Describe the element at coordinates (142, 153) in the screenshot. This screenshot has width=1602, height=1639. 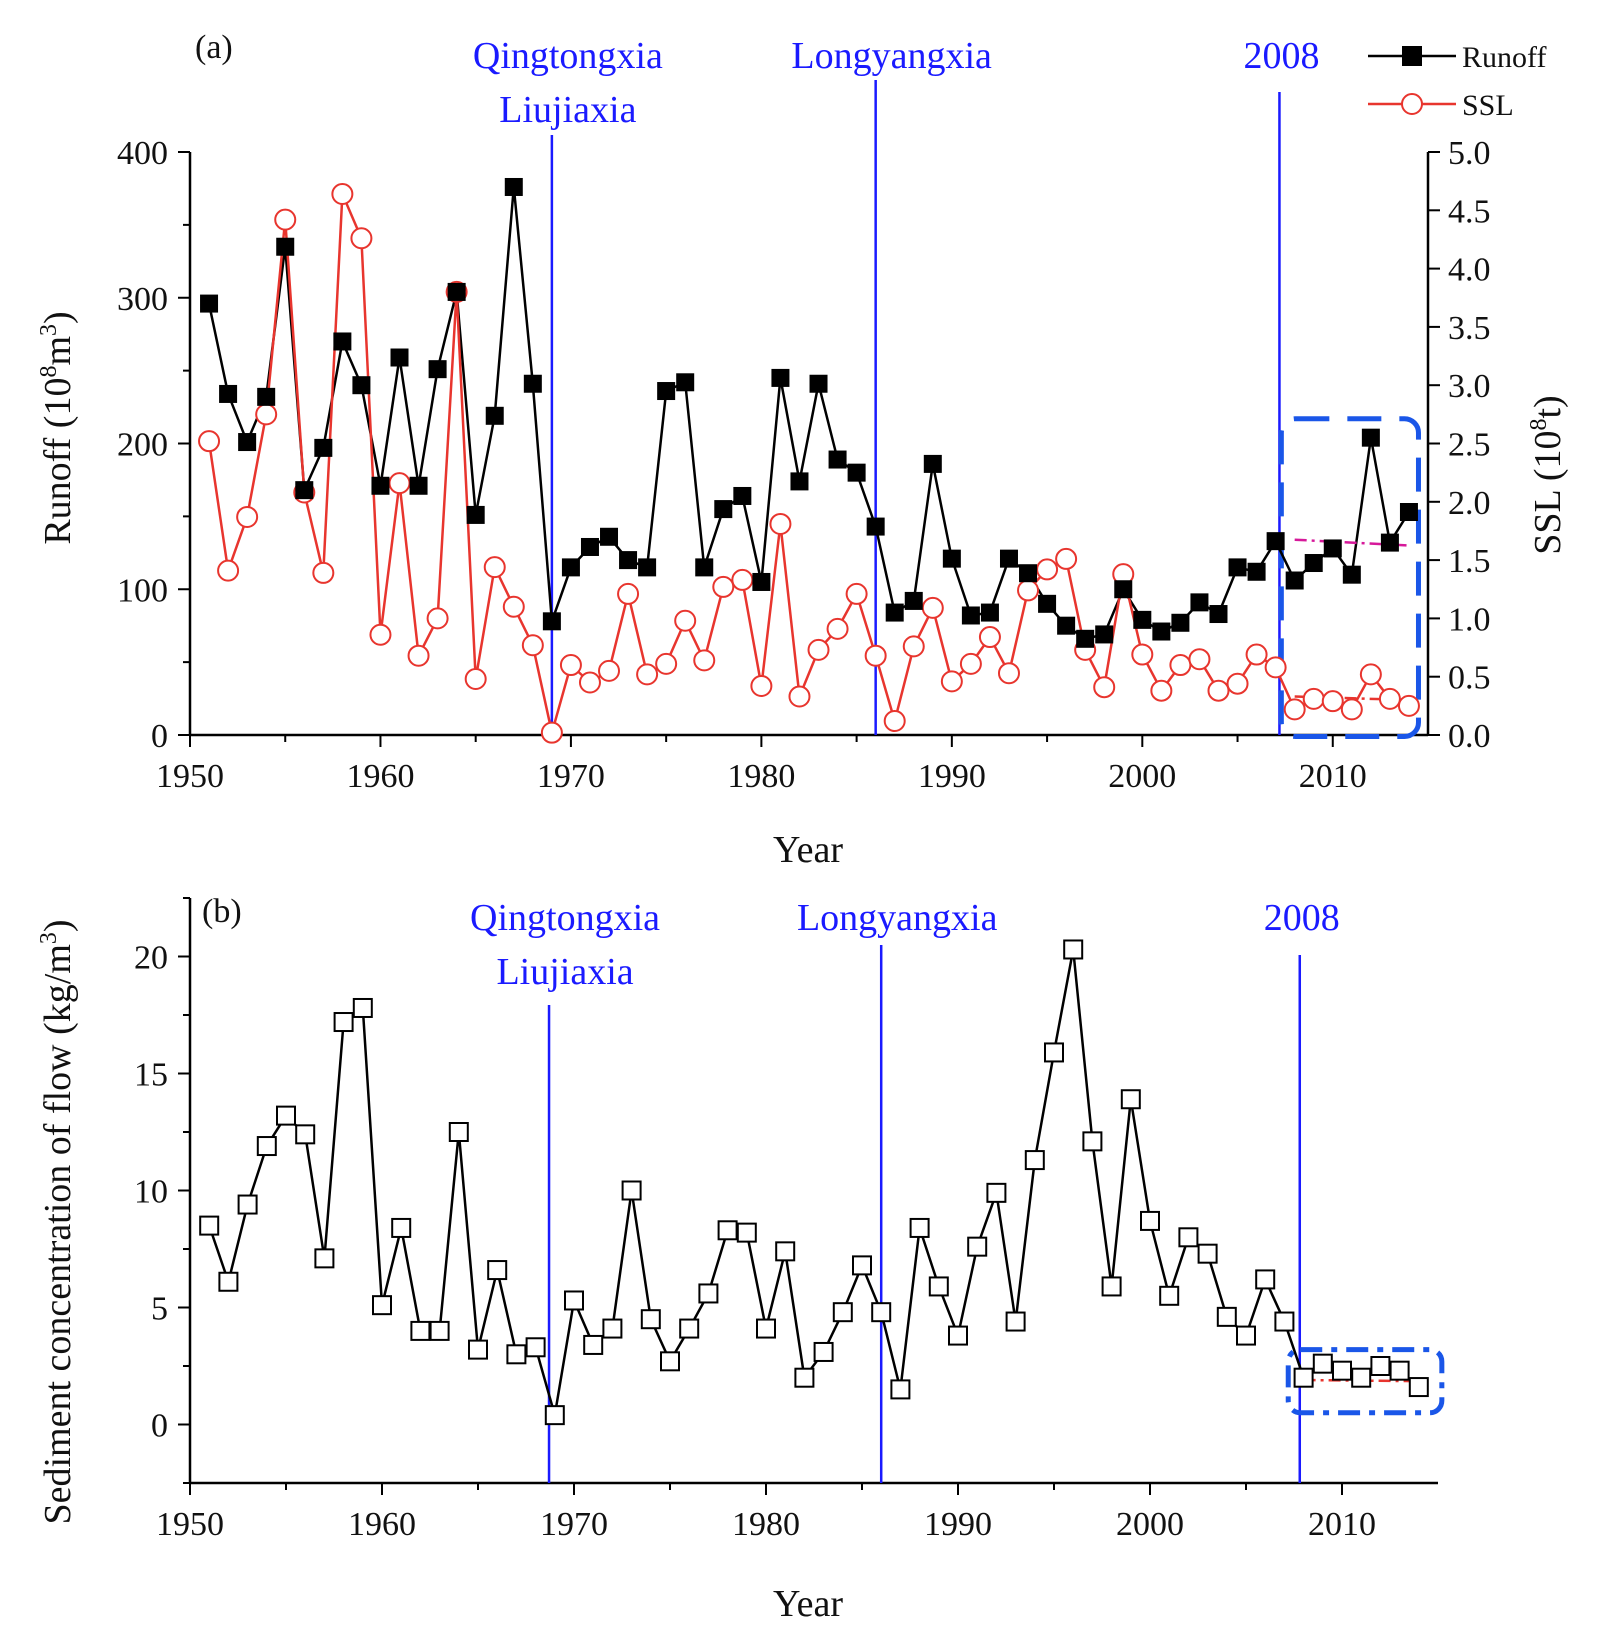
I see `y-tick-label: 400` at that location.